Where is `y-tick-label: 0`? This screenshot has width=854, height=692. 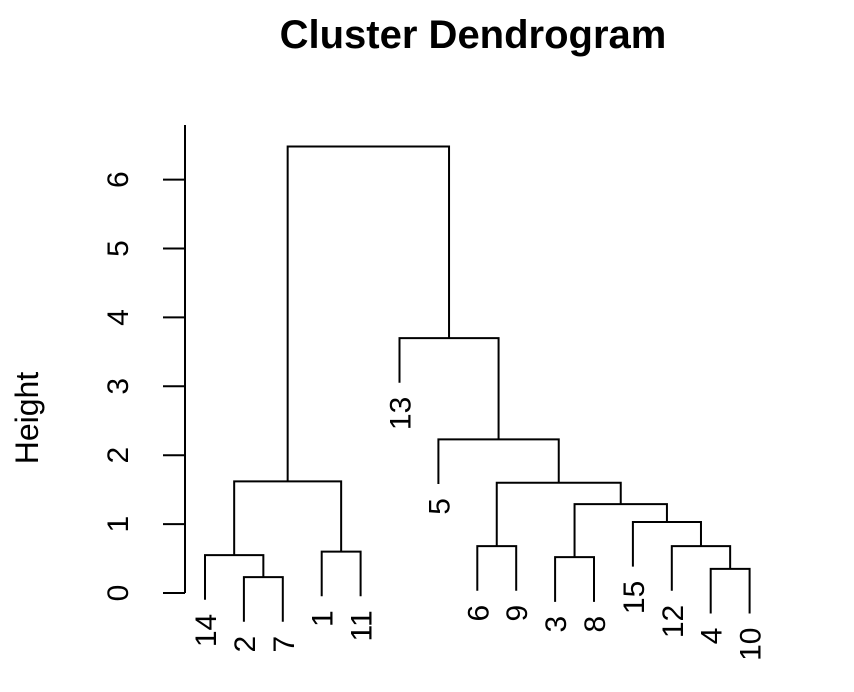
y-tick-label: 0 is located at coordinates (118, 593).